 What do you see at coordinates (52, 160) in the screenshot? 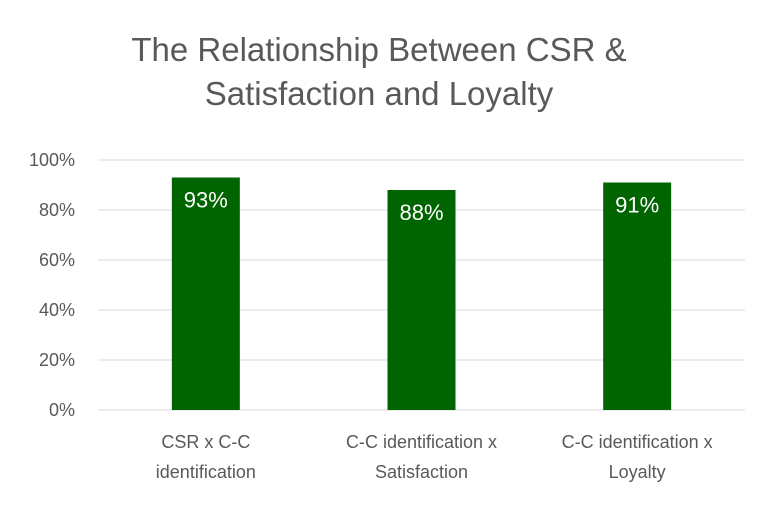
I see `y-tick-label: 100%` at bounding box center [52, 160].